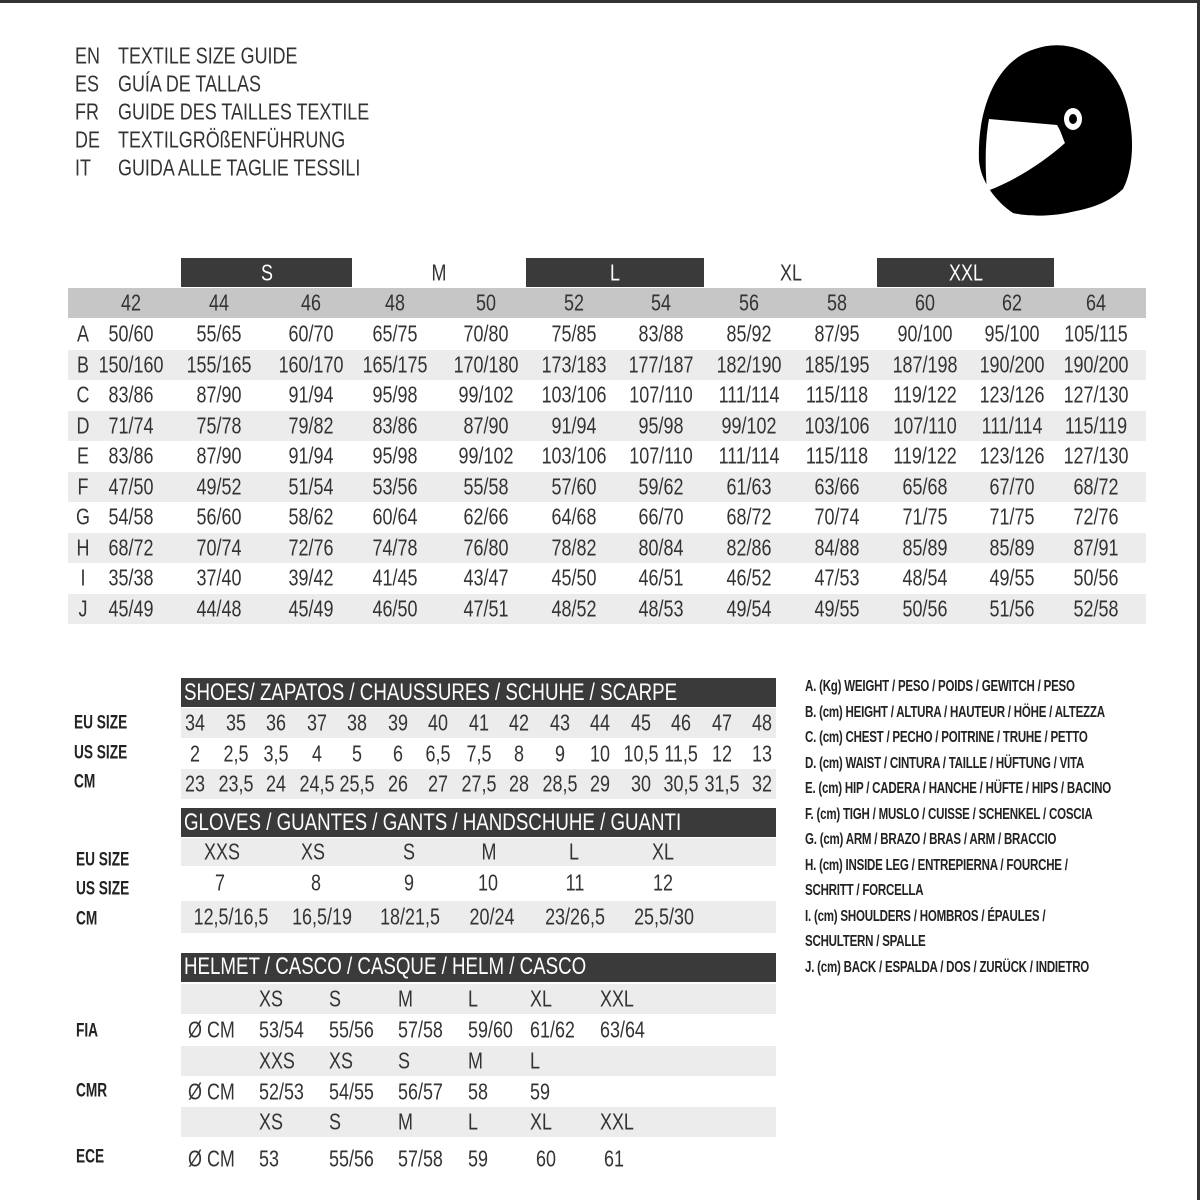 This screenshot has width=1200, height=1200. What do you see at coordinates (83, 425) in the screenshot?
I see `measure-key: D` at bounding box center [83, 425].